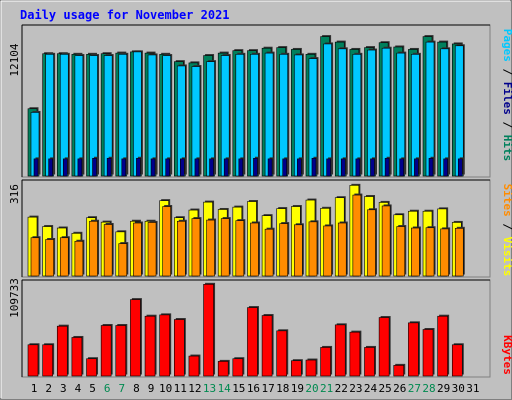 The image size is (512, 400). I want to click on y-max-label: 109733, so click(14, 298).